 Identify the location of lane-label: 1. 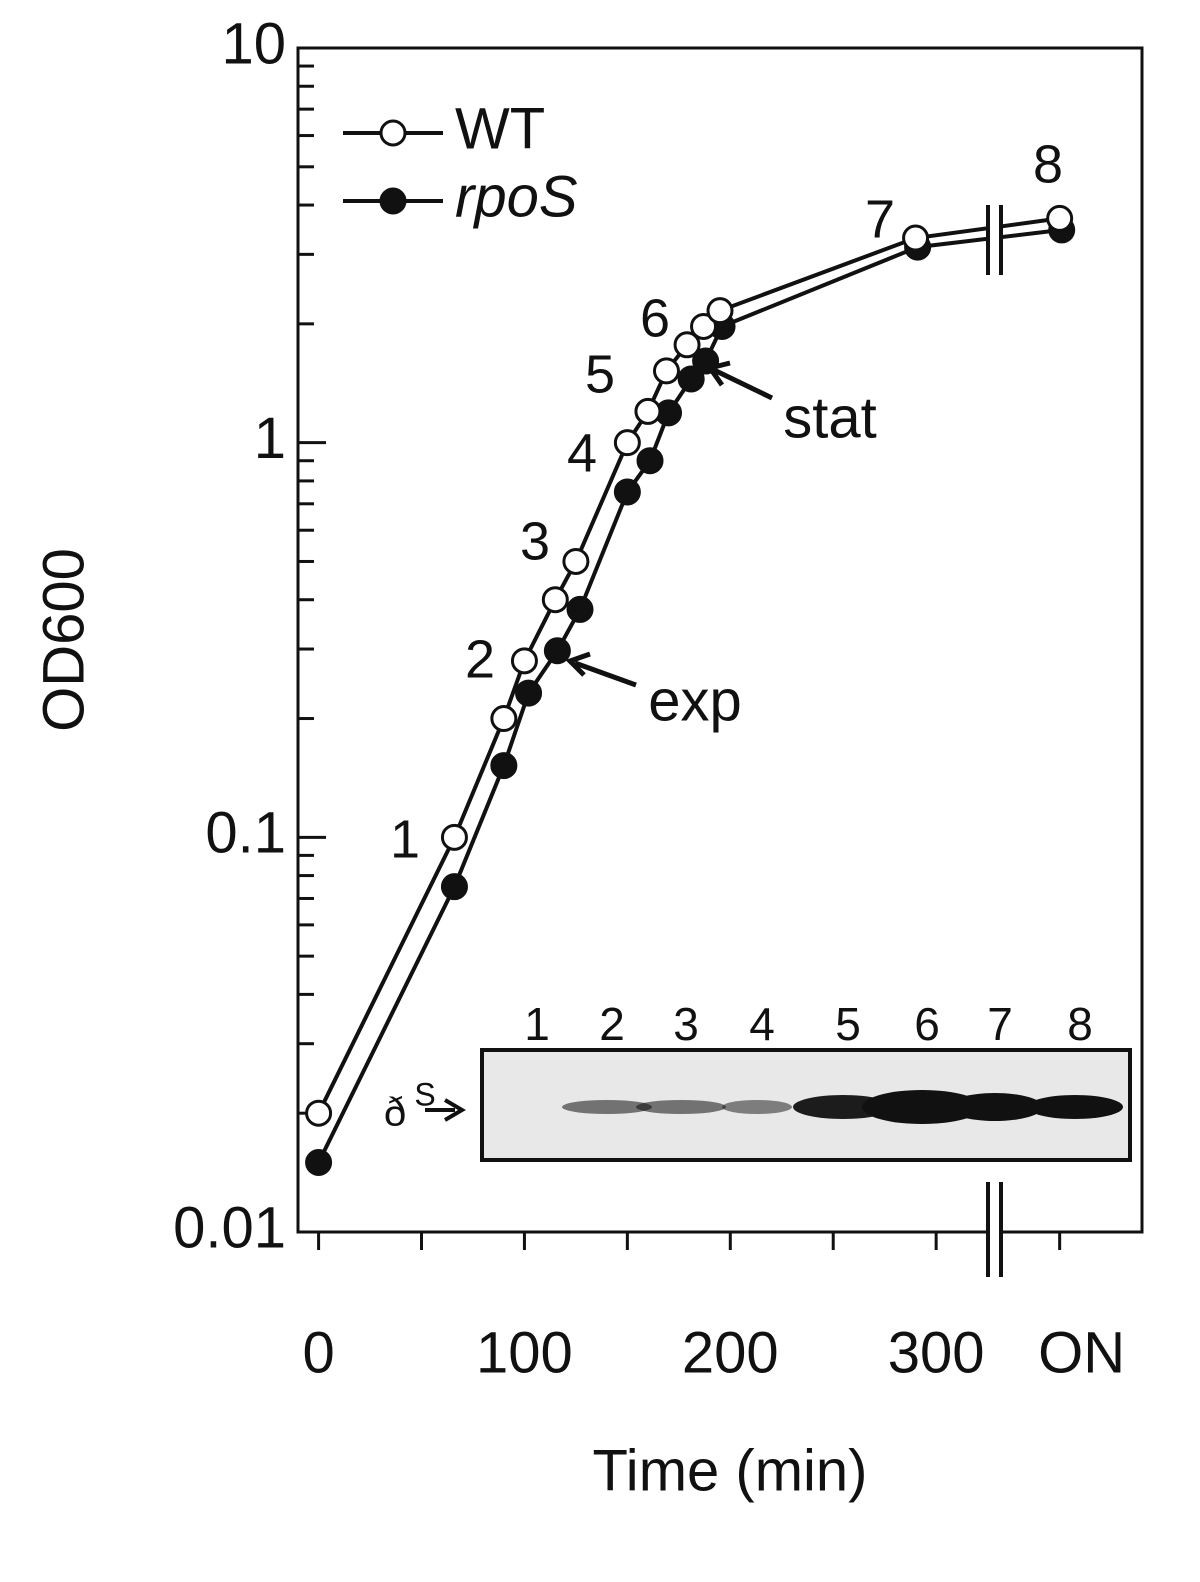
(537, 1024).